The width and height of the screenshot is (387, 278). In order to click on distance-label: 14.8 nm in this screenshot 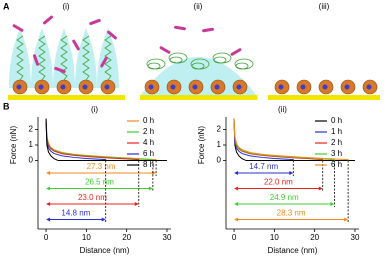, I will do `click(75, 213)`.